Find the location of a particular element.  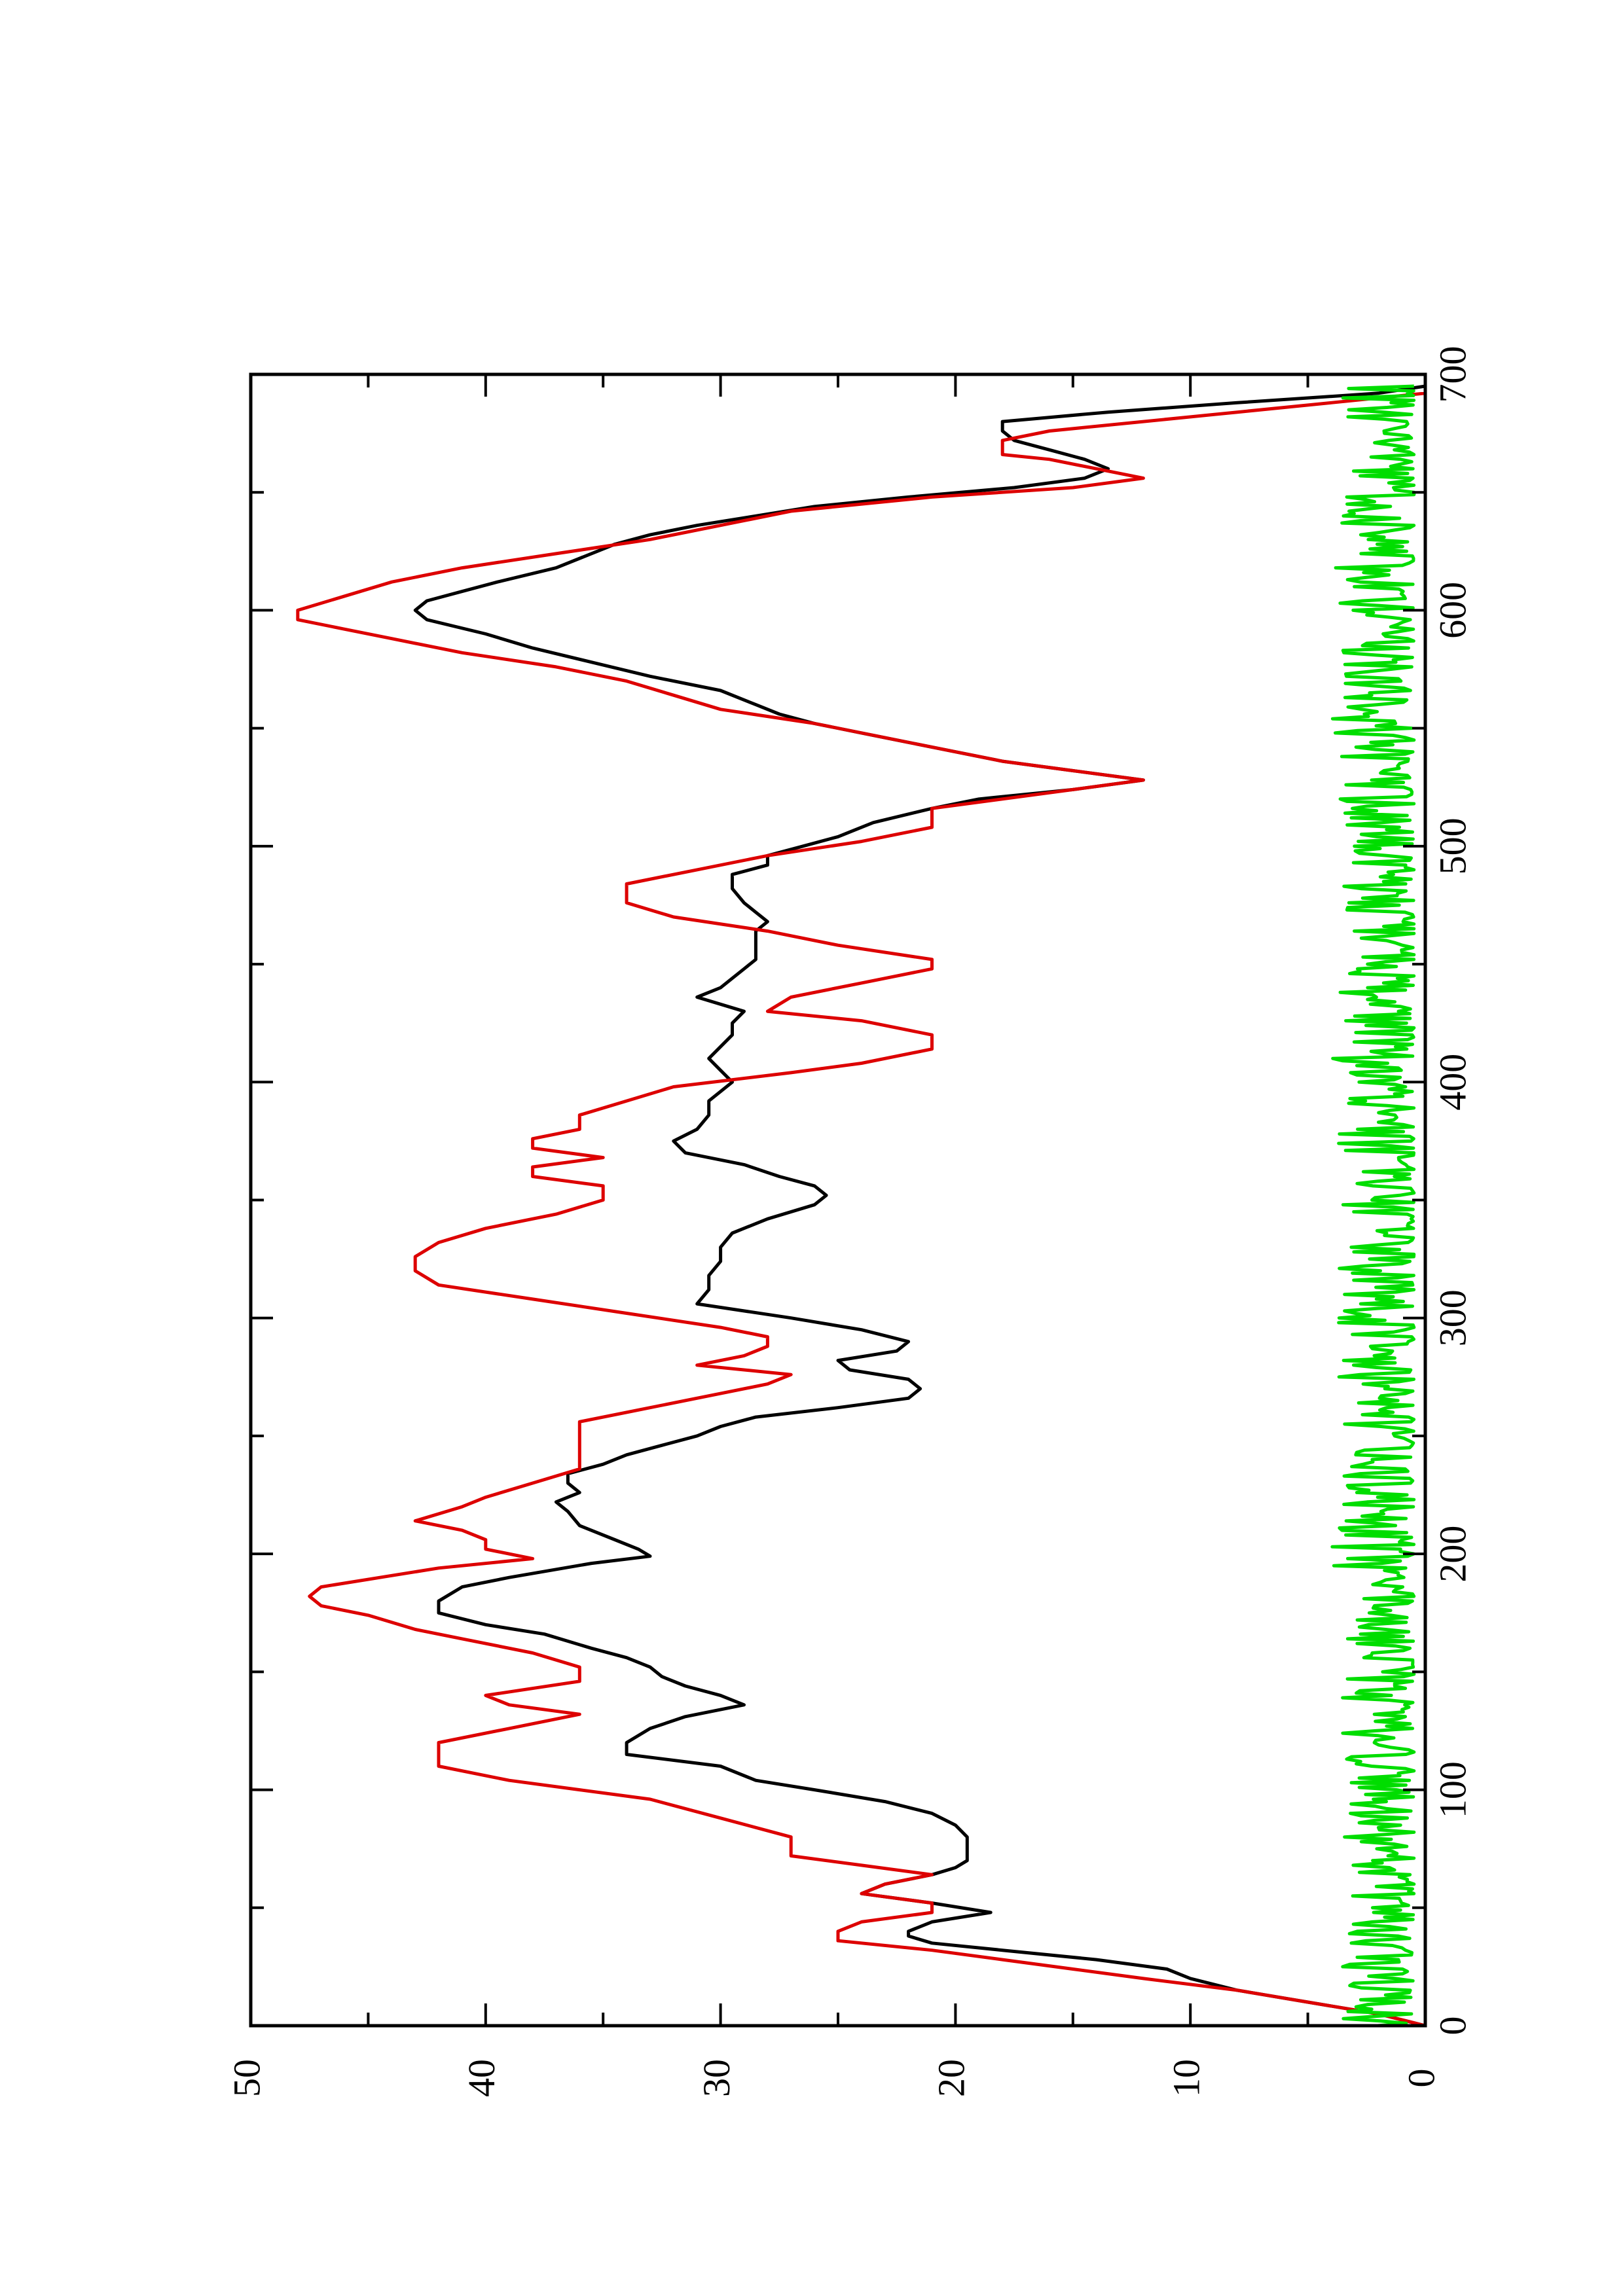

x-tick-label: 200 is located at coordinates (1452, 1554).